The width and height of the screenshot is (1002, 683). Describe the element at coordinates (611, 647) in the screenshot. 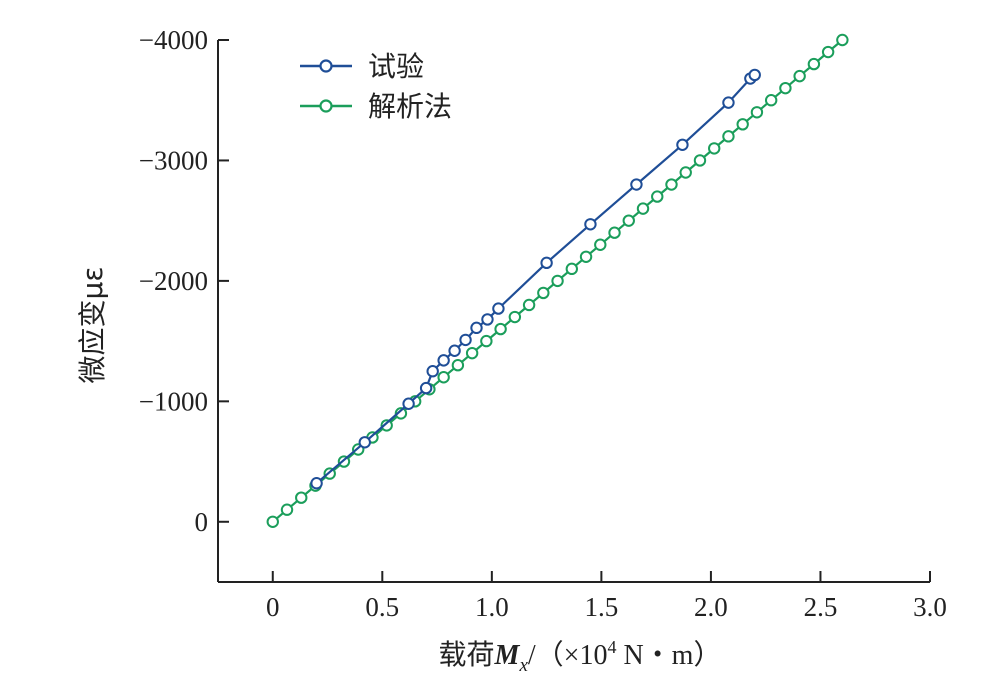

I see `x-axis-title-exponent: 4` at that location.